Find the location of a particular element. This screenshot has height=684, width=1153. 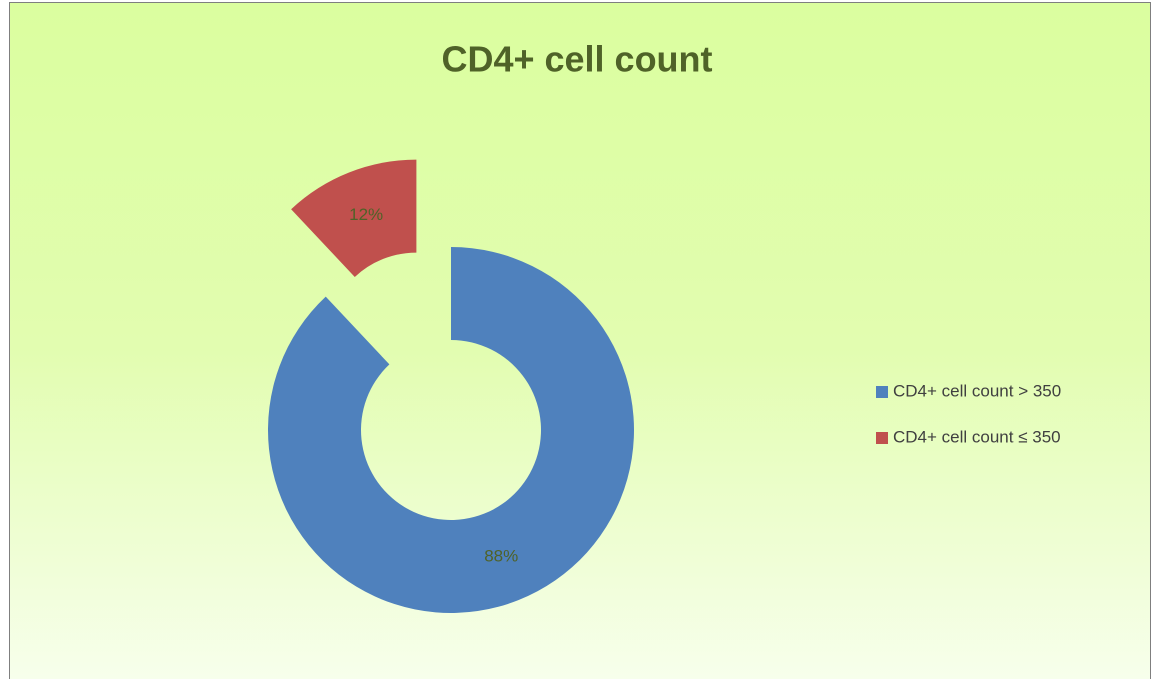

data-label: 88% is located at coordinates (501, 555).